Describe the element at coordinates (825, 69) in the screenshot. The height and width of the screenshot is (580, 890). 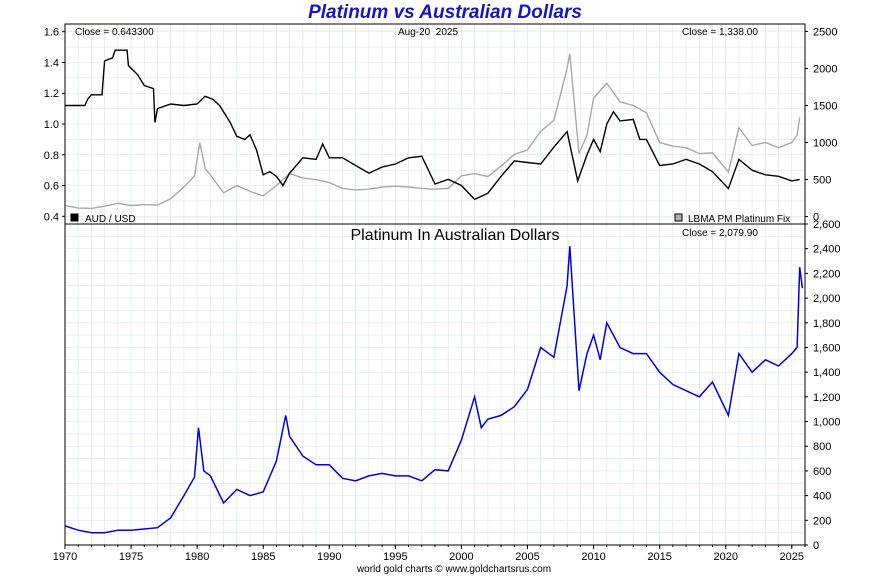
I see `top-right-tick-label: 2000` at that location.